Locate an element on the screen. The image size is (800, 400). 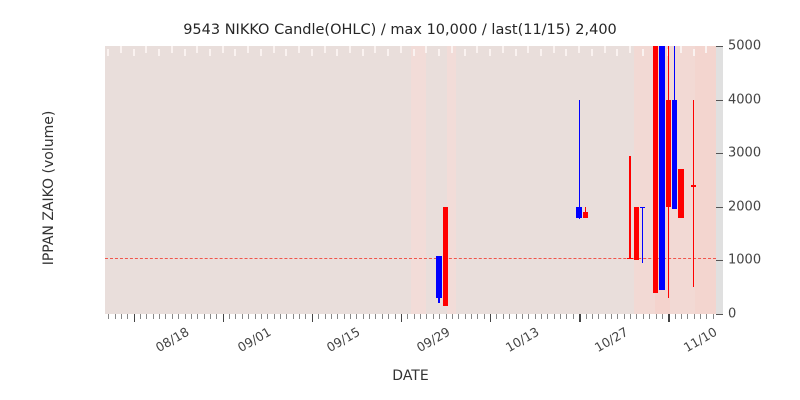
x-tick-label: 10/13 is located at coordinates (522, 340).